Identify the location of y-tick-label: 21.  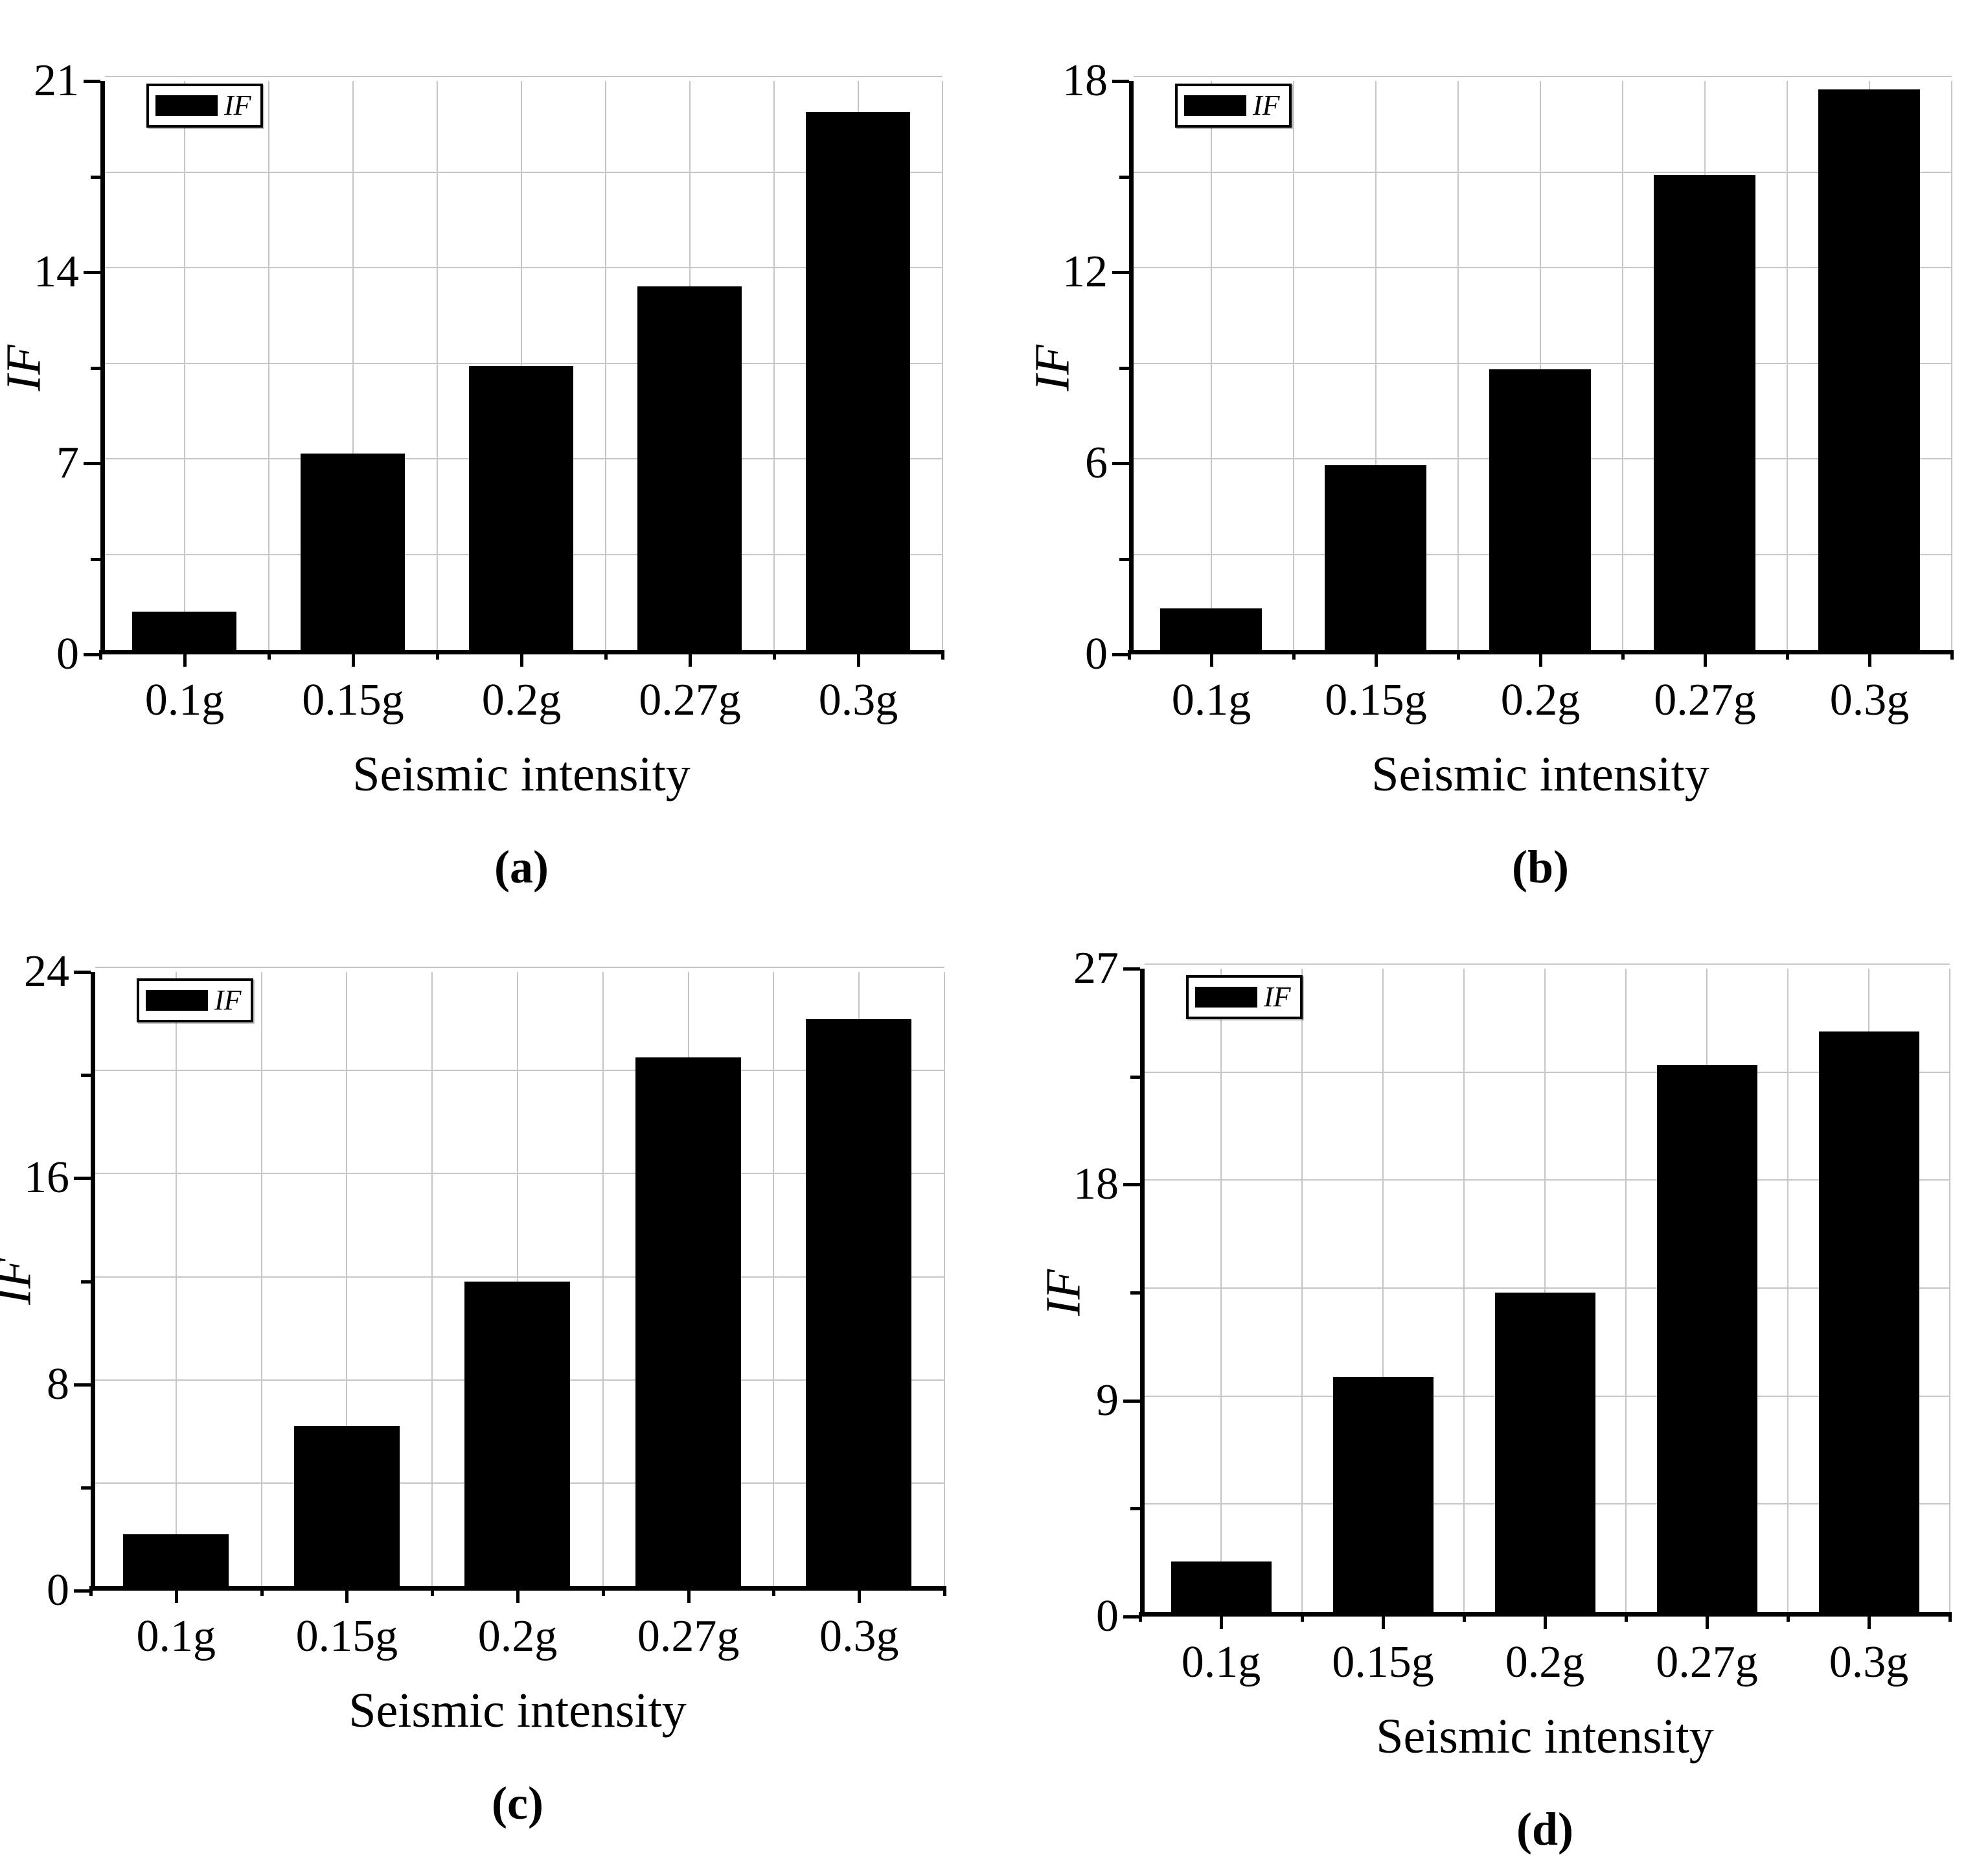
(56, 81).